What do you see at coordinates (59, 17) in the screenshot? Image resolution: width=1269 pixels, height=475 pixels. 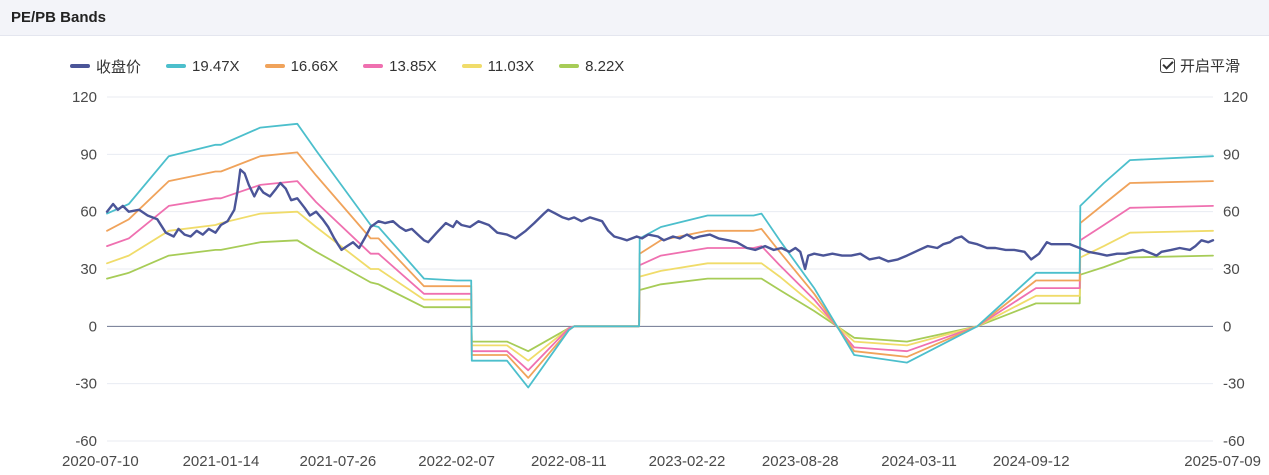 I see `panel-title: PE/PB Bands` at bounding box center [59, 17].